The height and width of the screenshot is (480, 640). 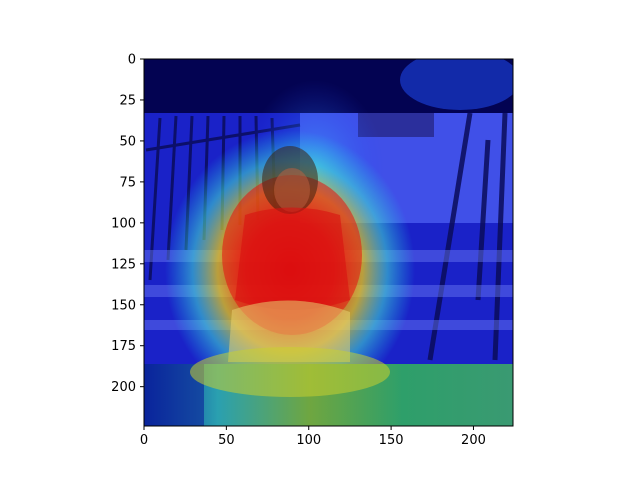 What do you see at coordinates (127, 141) in the screenshot?
I see `y-tick-label: 50` at bounding box center [127, 141].